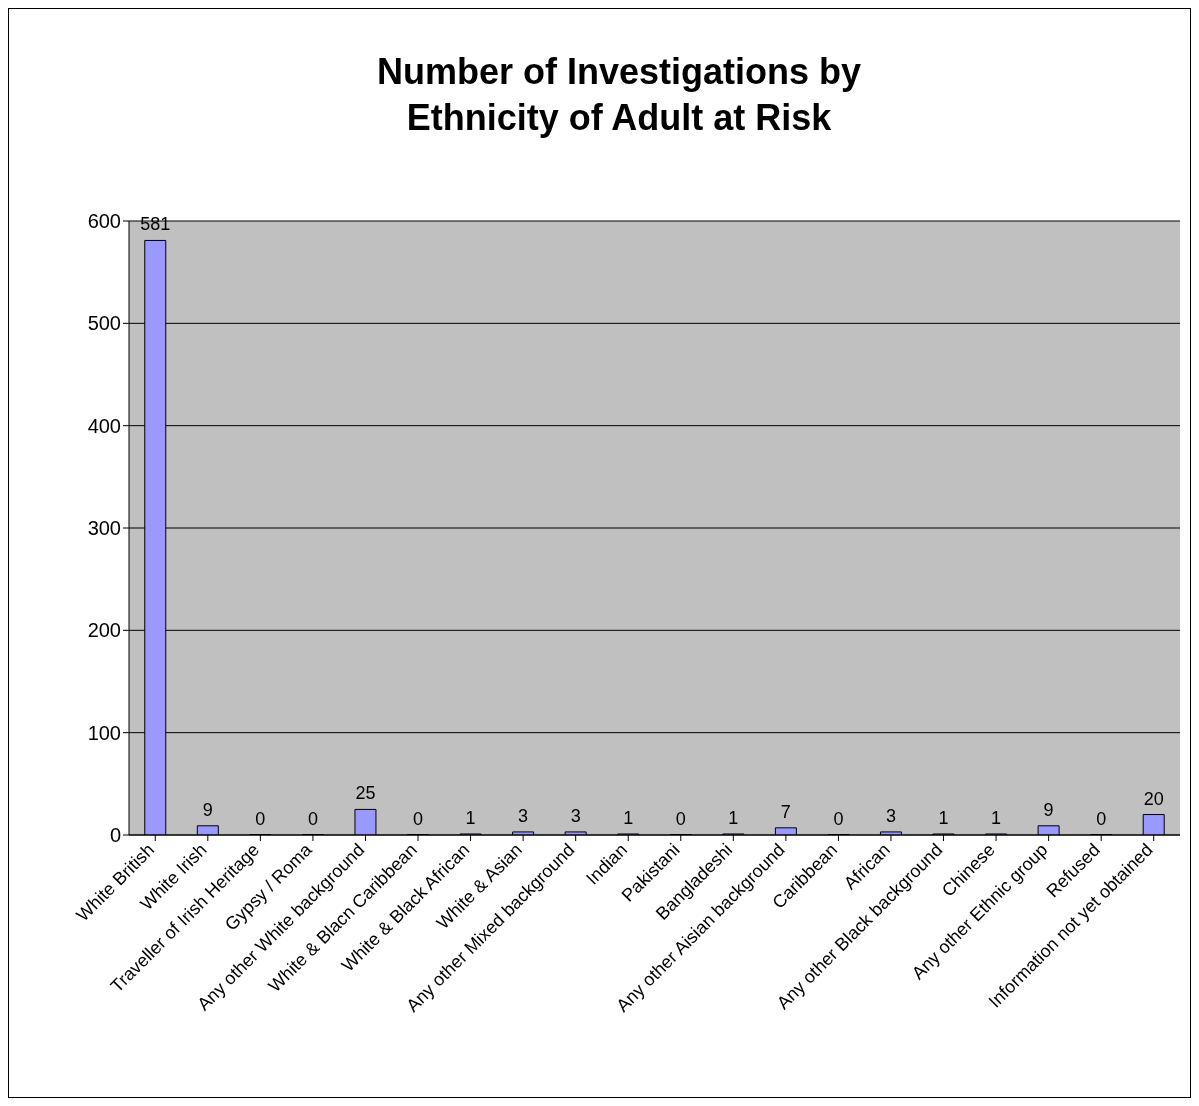 The image size is (1199, 1106). I want to click on data-label: 7, so click(785, 811).